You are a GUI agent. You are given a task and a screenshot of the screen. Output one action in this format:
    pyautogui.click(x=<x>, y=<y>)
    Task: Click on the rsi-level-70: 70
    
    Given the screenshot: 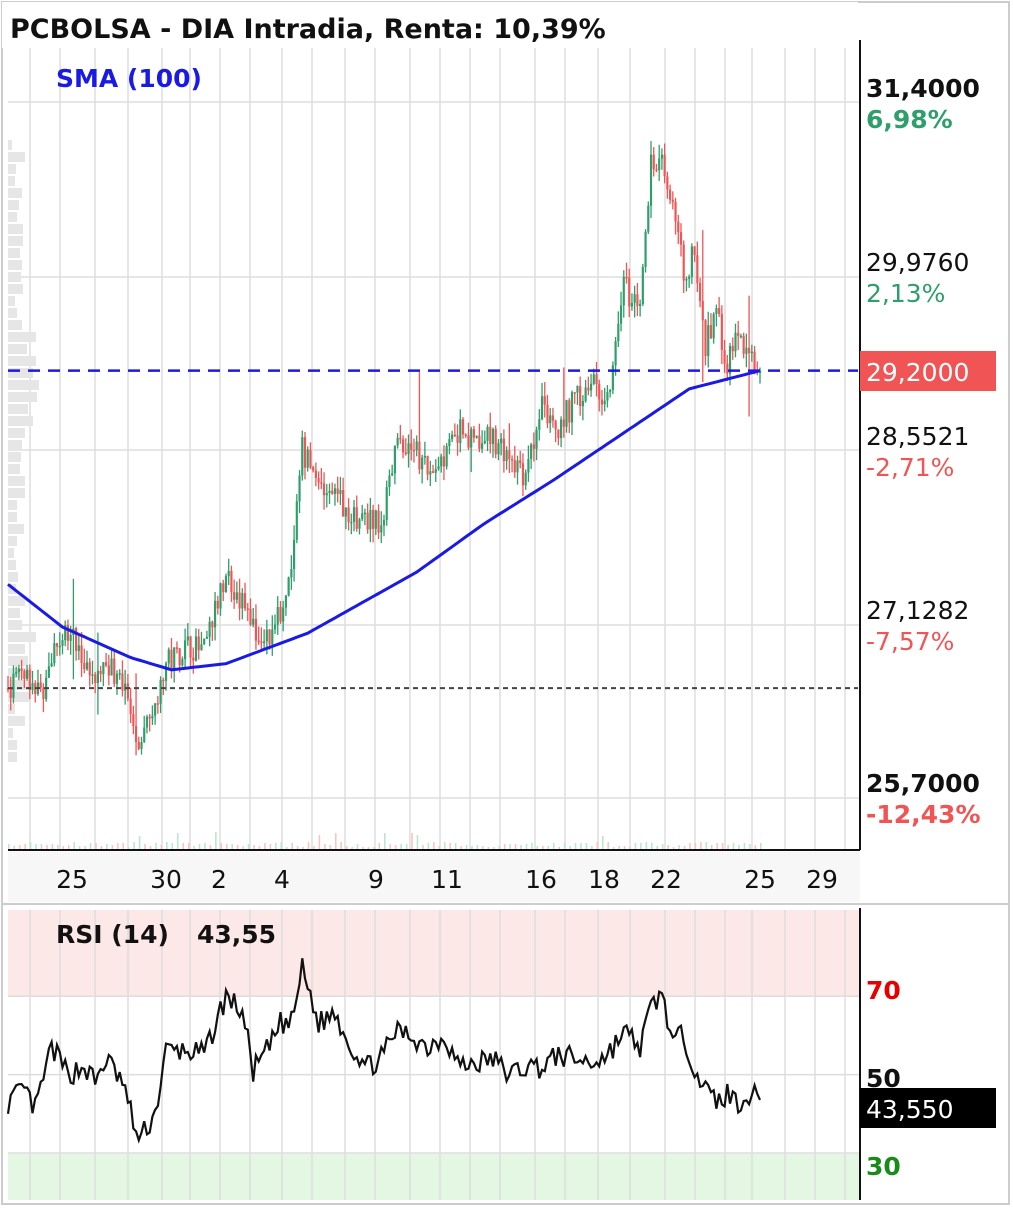 What is the action you would take?
    pyautogui.click(x=883, y=990)
    